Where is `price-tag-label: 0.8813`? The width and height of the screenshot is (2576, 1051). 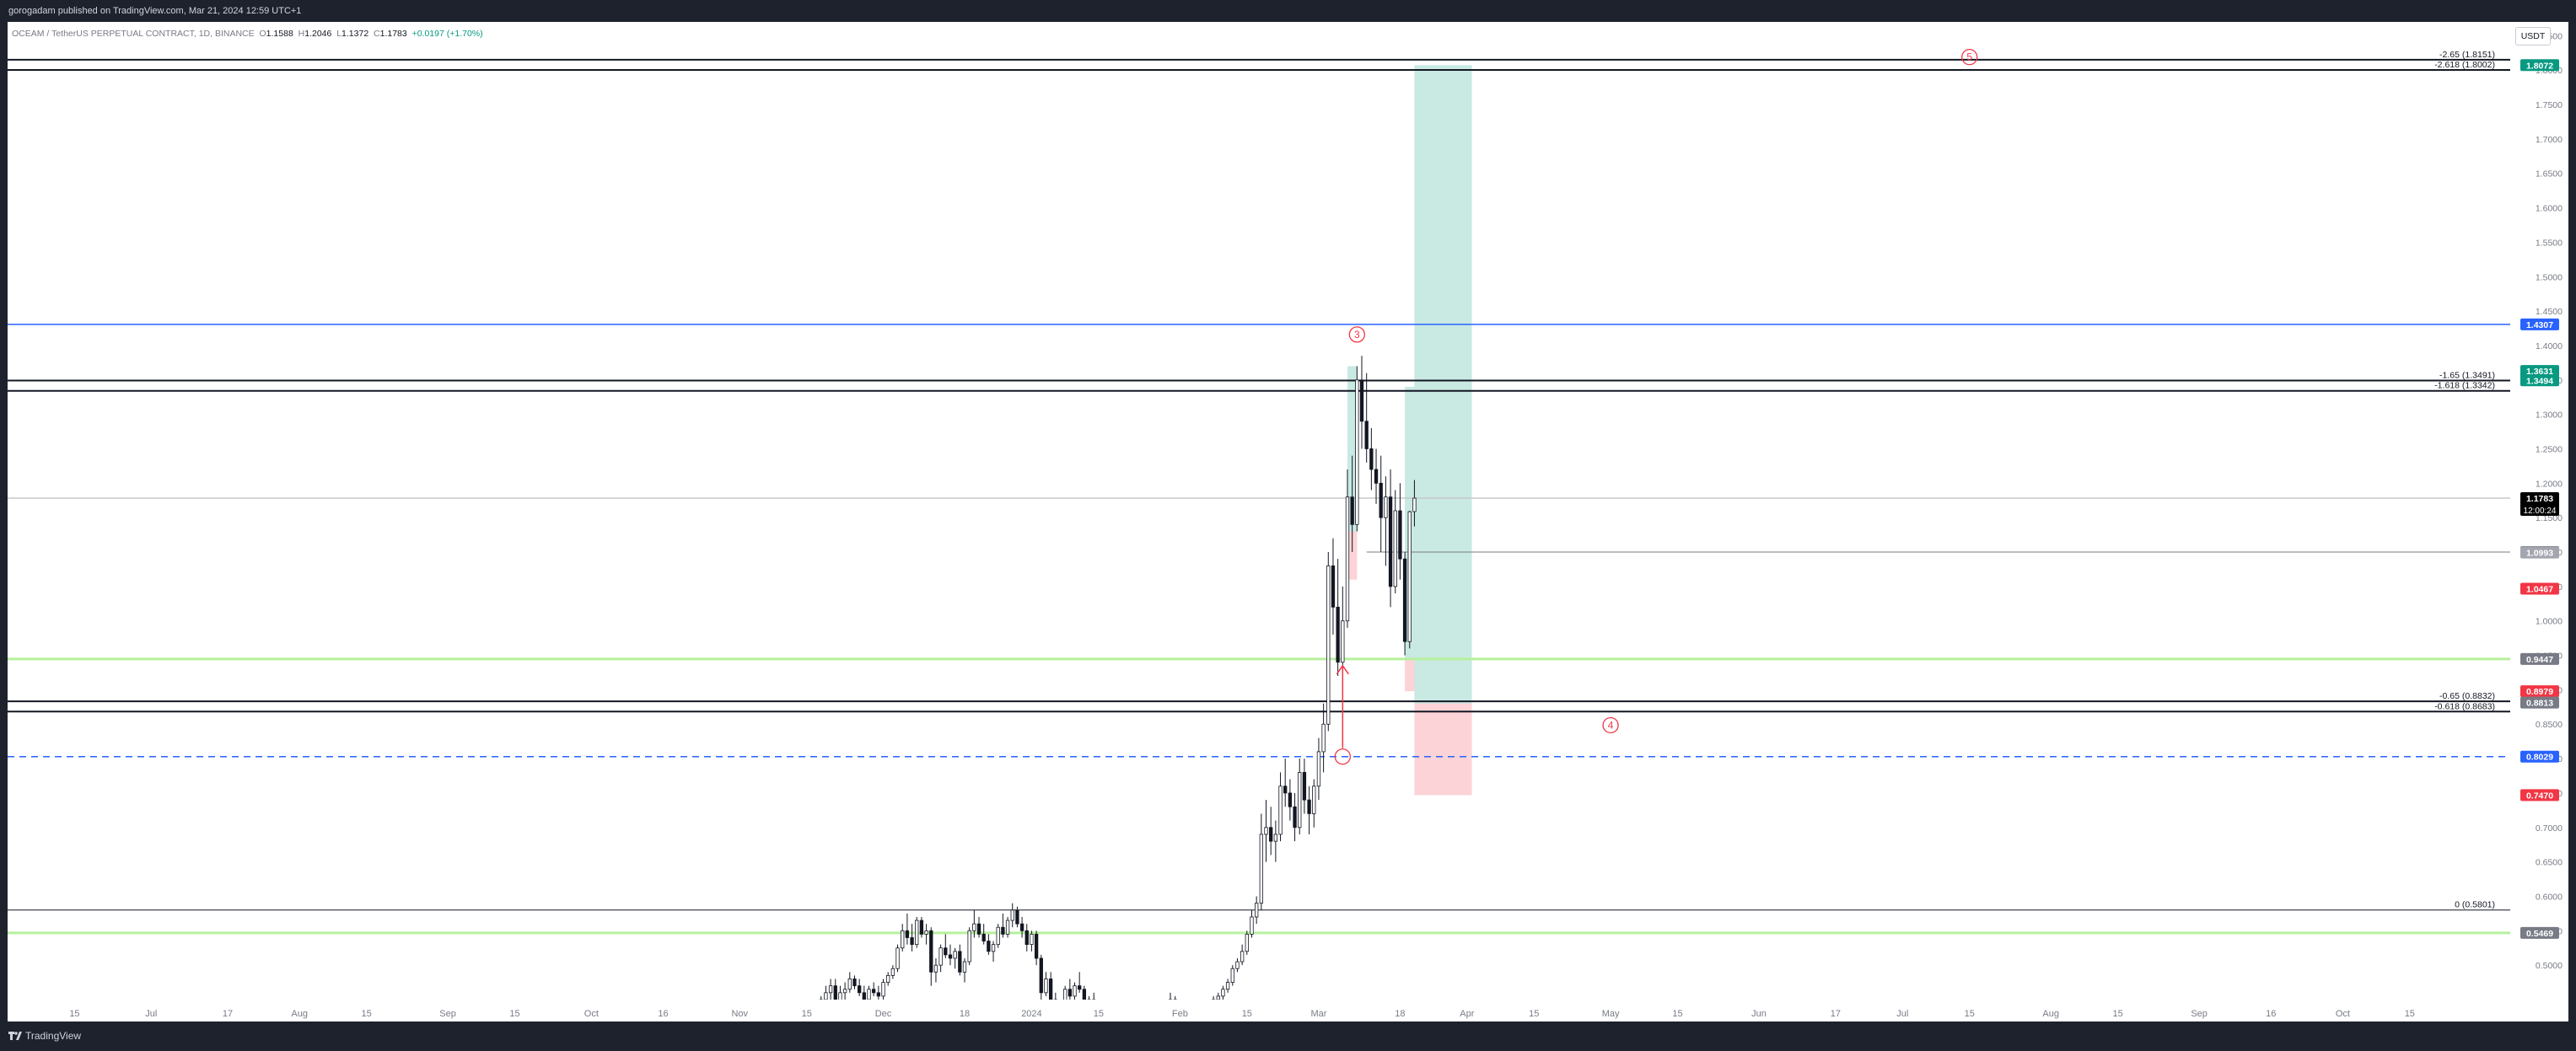 price-tag-label: 0.8813 is located at coordinates (2539, 704).